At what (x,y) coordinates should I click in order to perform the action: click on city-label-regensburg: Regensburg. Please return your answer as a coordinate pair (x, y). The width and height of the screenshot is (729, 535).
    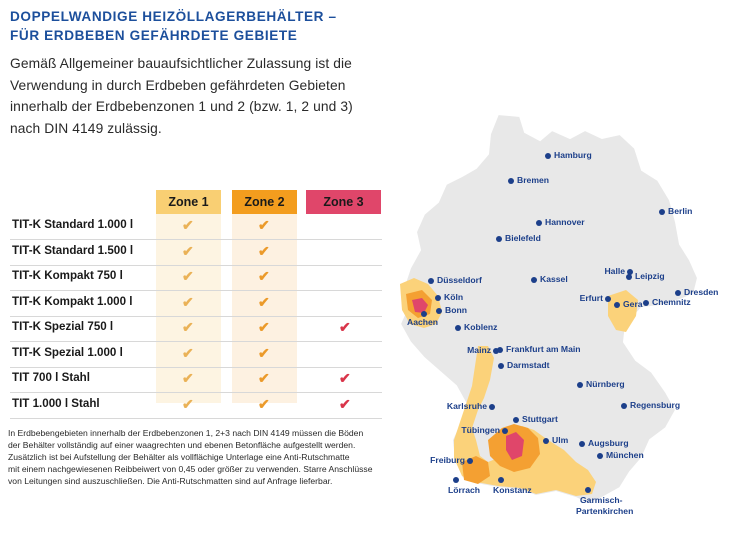
    Looking at the image, I should click on (655, 405).